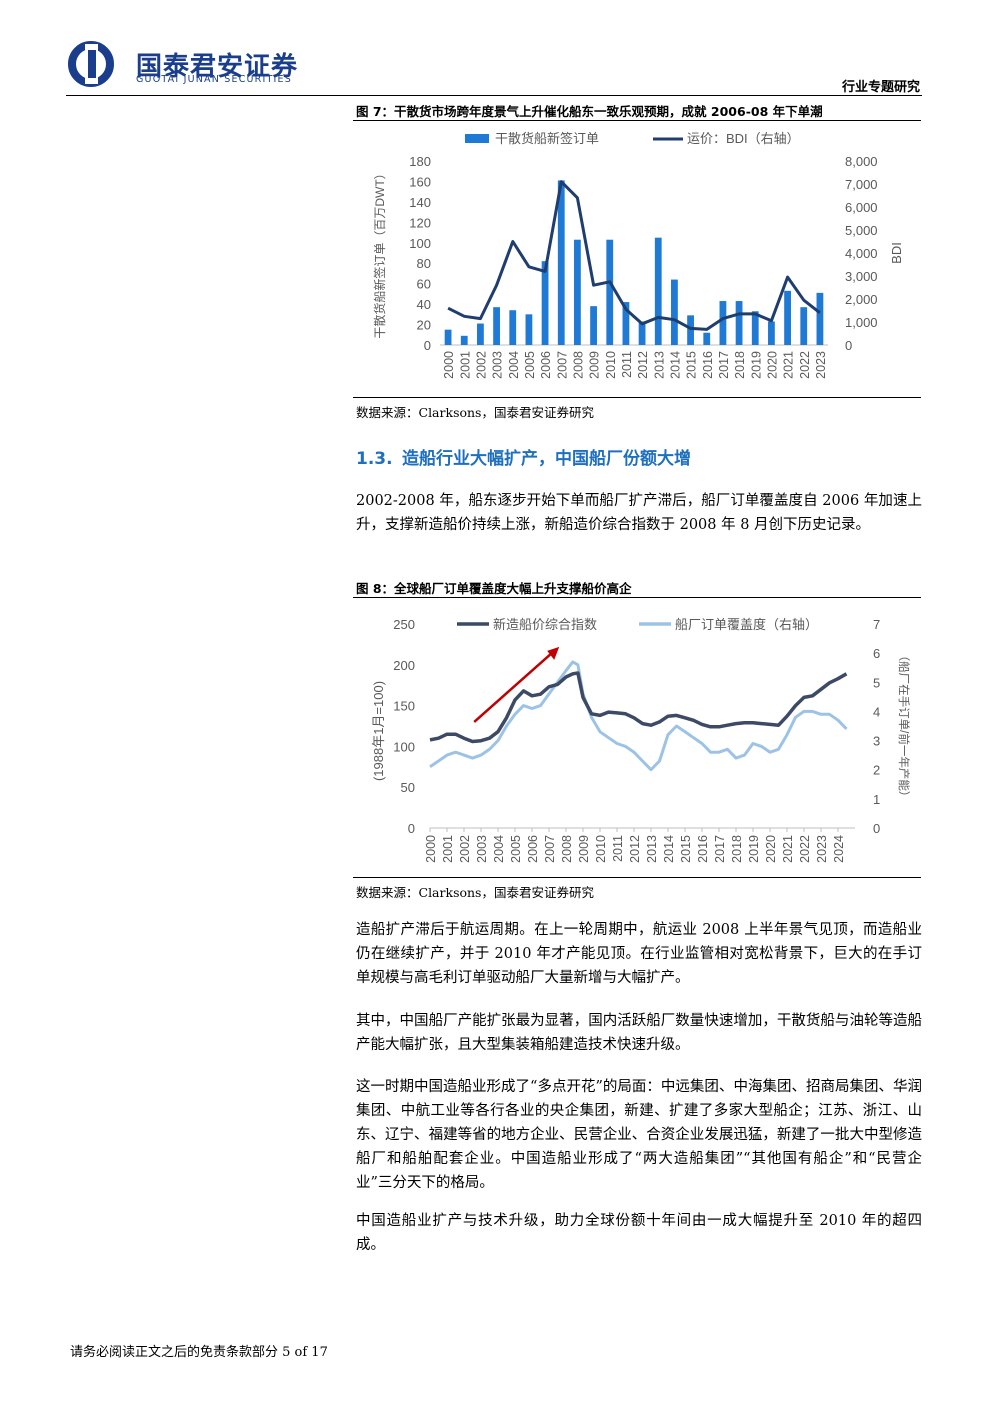 The height and width of the screenshot is (1403, 992). I want to click on y2-tick-label: 6, so click(876, 653).